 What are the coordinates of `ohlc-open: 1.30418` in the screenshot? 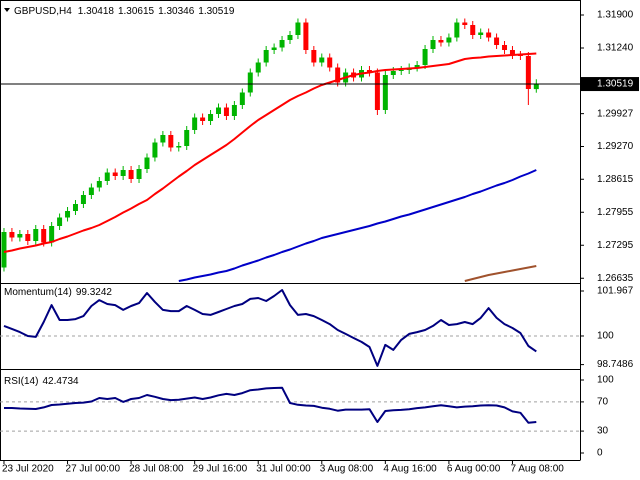 It's located at (96, 11).